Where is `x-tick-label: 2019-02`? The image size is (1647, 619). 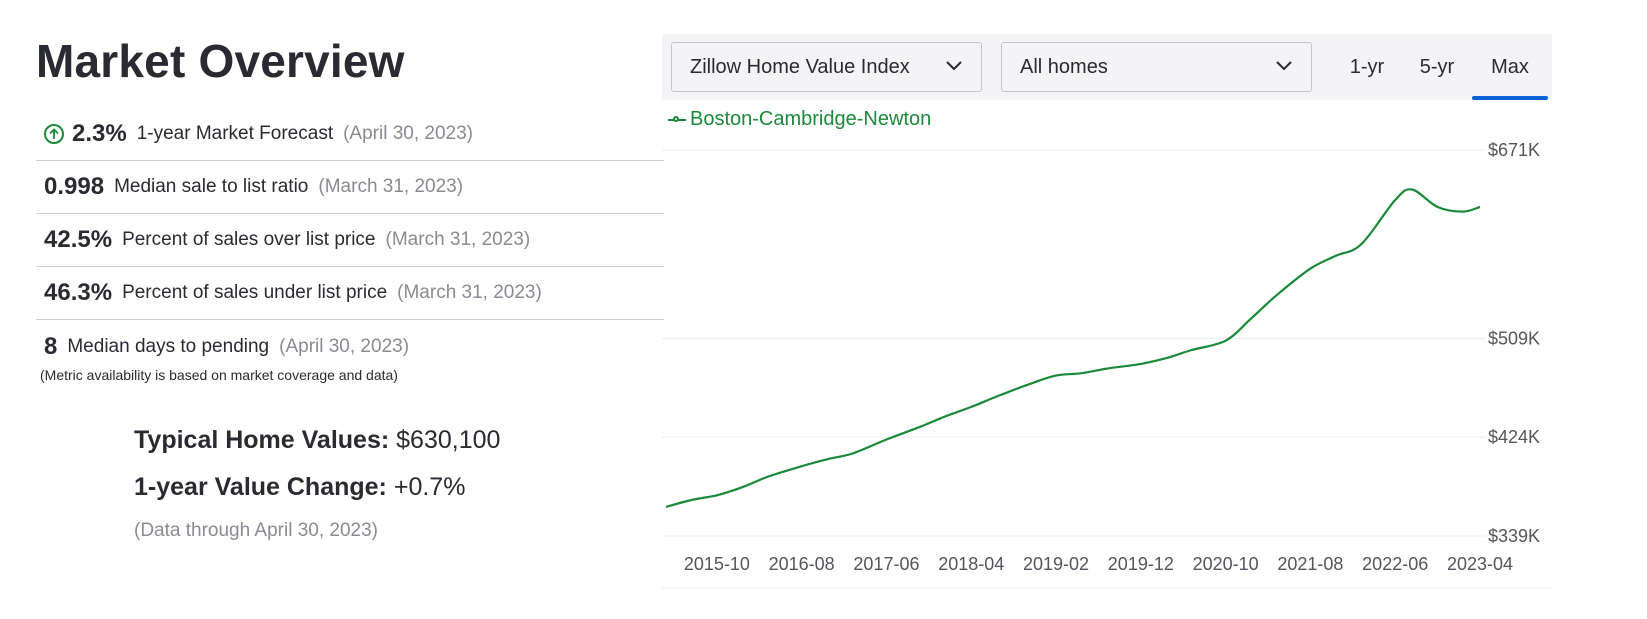
x-tick-label: 2019-02 is located at coordinates (1056, 564).